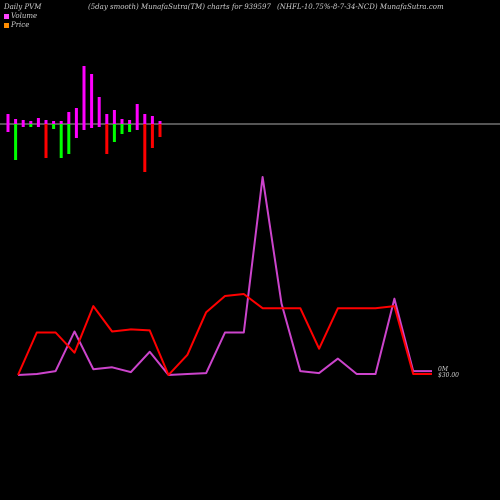  I want to click on chart-title-left: Daily PVM, so click(23, 7).